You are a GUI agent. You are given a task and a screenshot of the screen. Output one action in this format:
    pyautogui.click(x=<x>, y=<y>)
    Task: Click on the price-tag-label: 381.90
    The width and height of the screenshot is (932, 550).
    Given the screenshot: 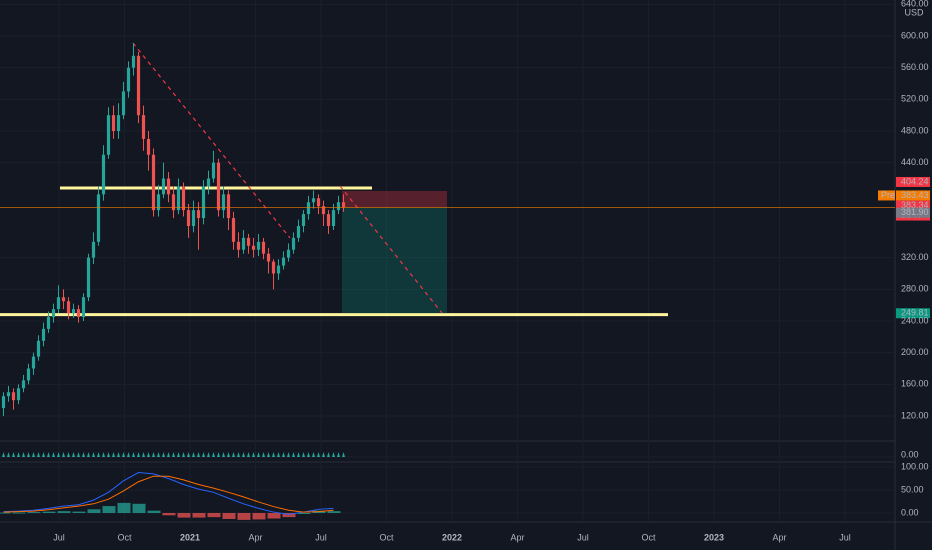 What is the action you would take?
    pyautogui.click(x=915, y=212)
    